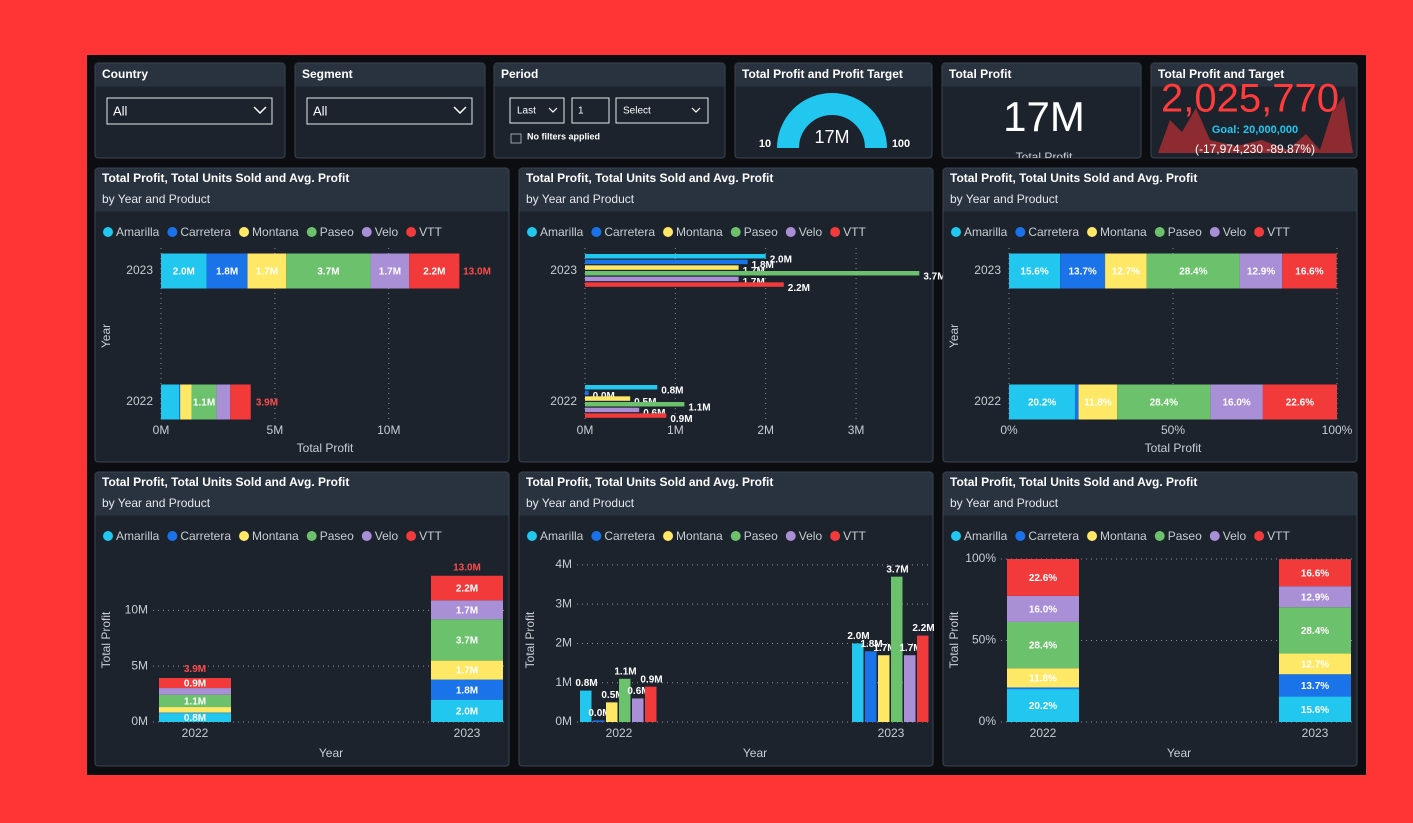 This screenshot has height=823, width=1413. Describe the element at coordinates (467, 733) in the screenshot. I see `x-tick-label: 2023` at that location.